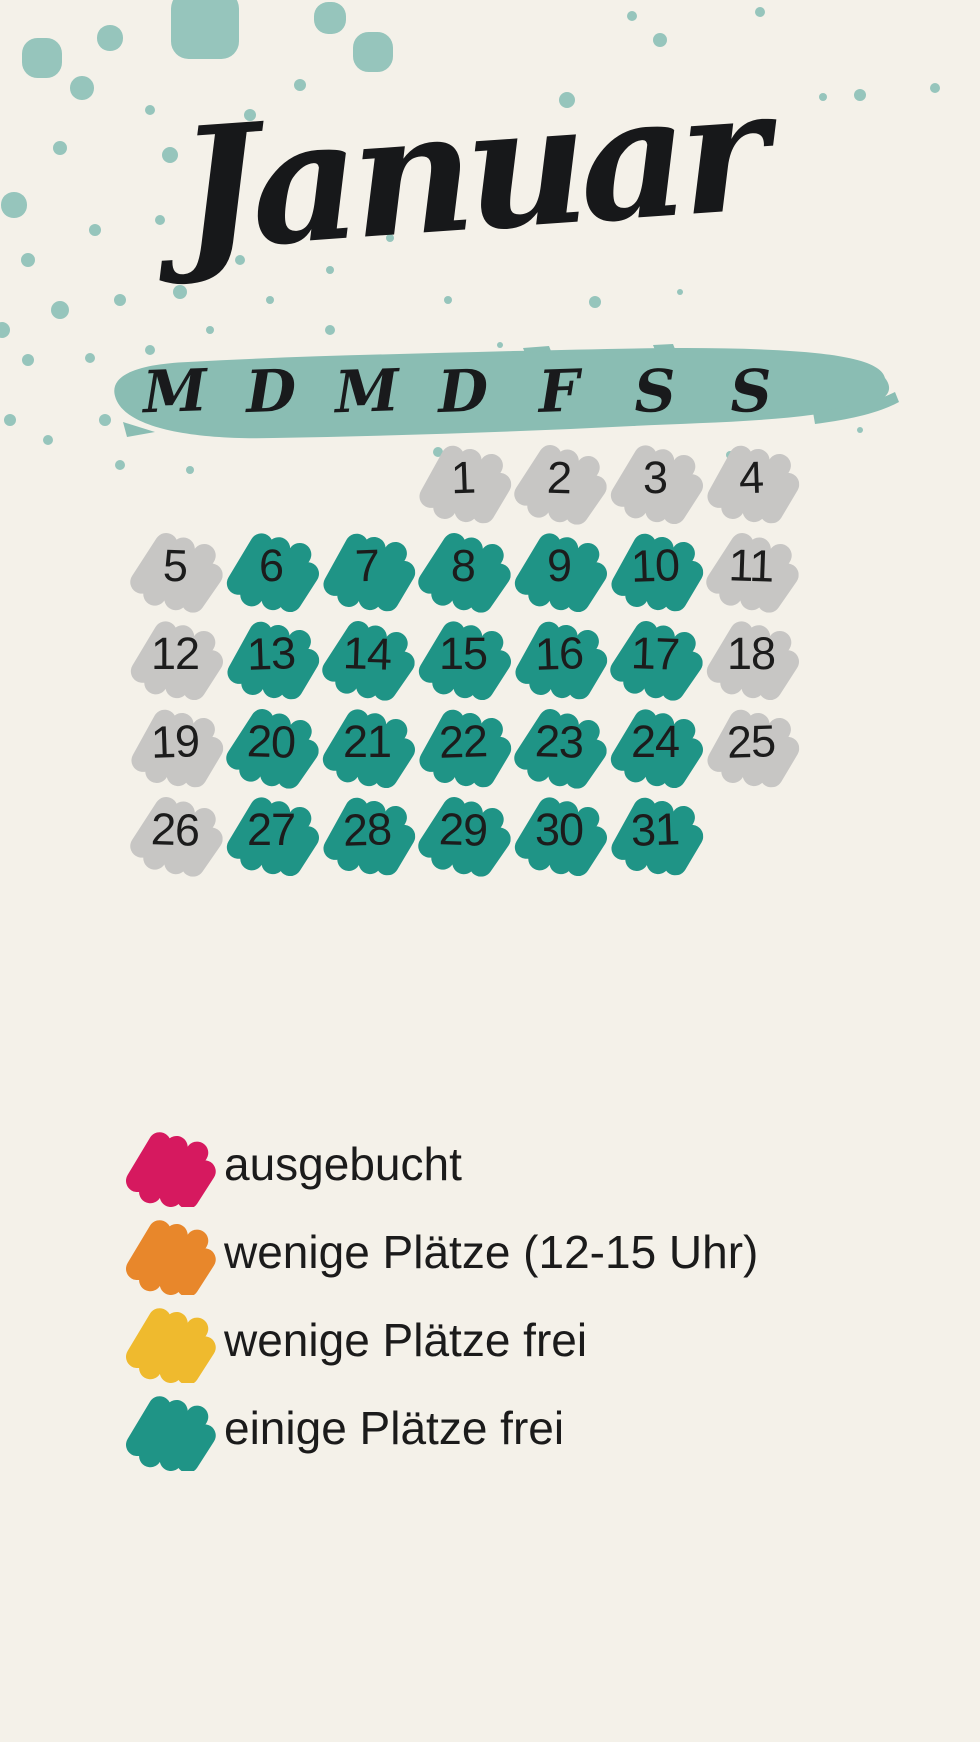 This screenshot has width=980, height=1742. I want to click on calendar-day-6: 6, so click(271, 566).